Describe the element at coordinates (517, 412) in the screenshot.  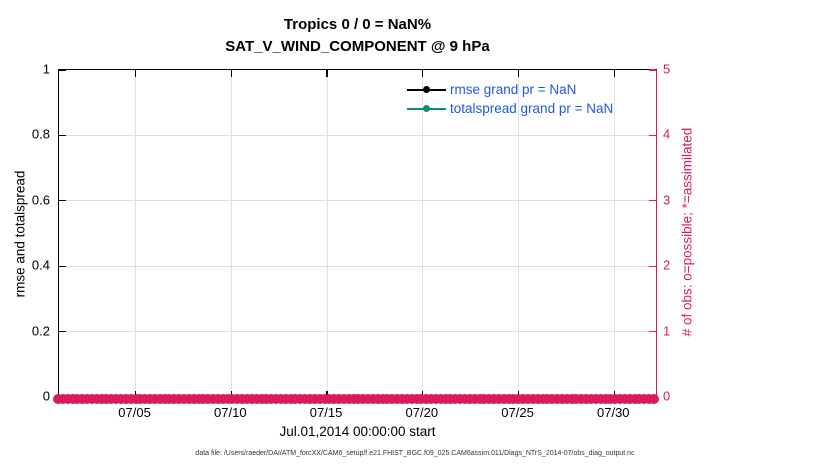
I see `x-tick-label: 07/25` at that location.